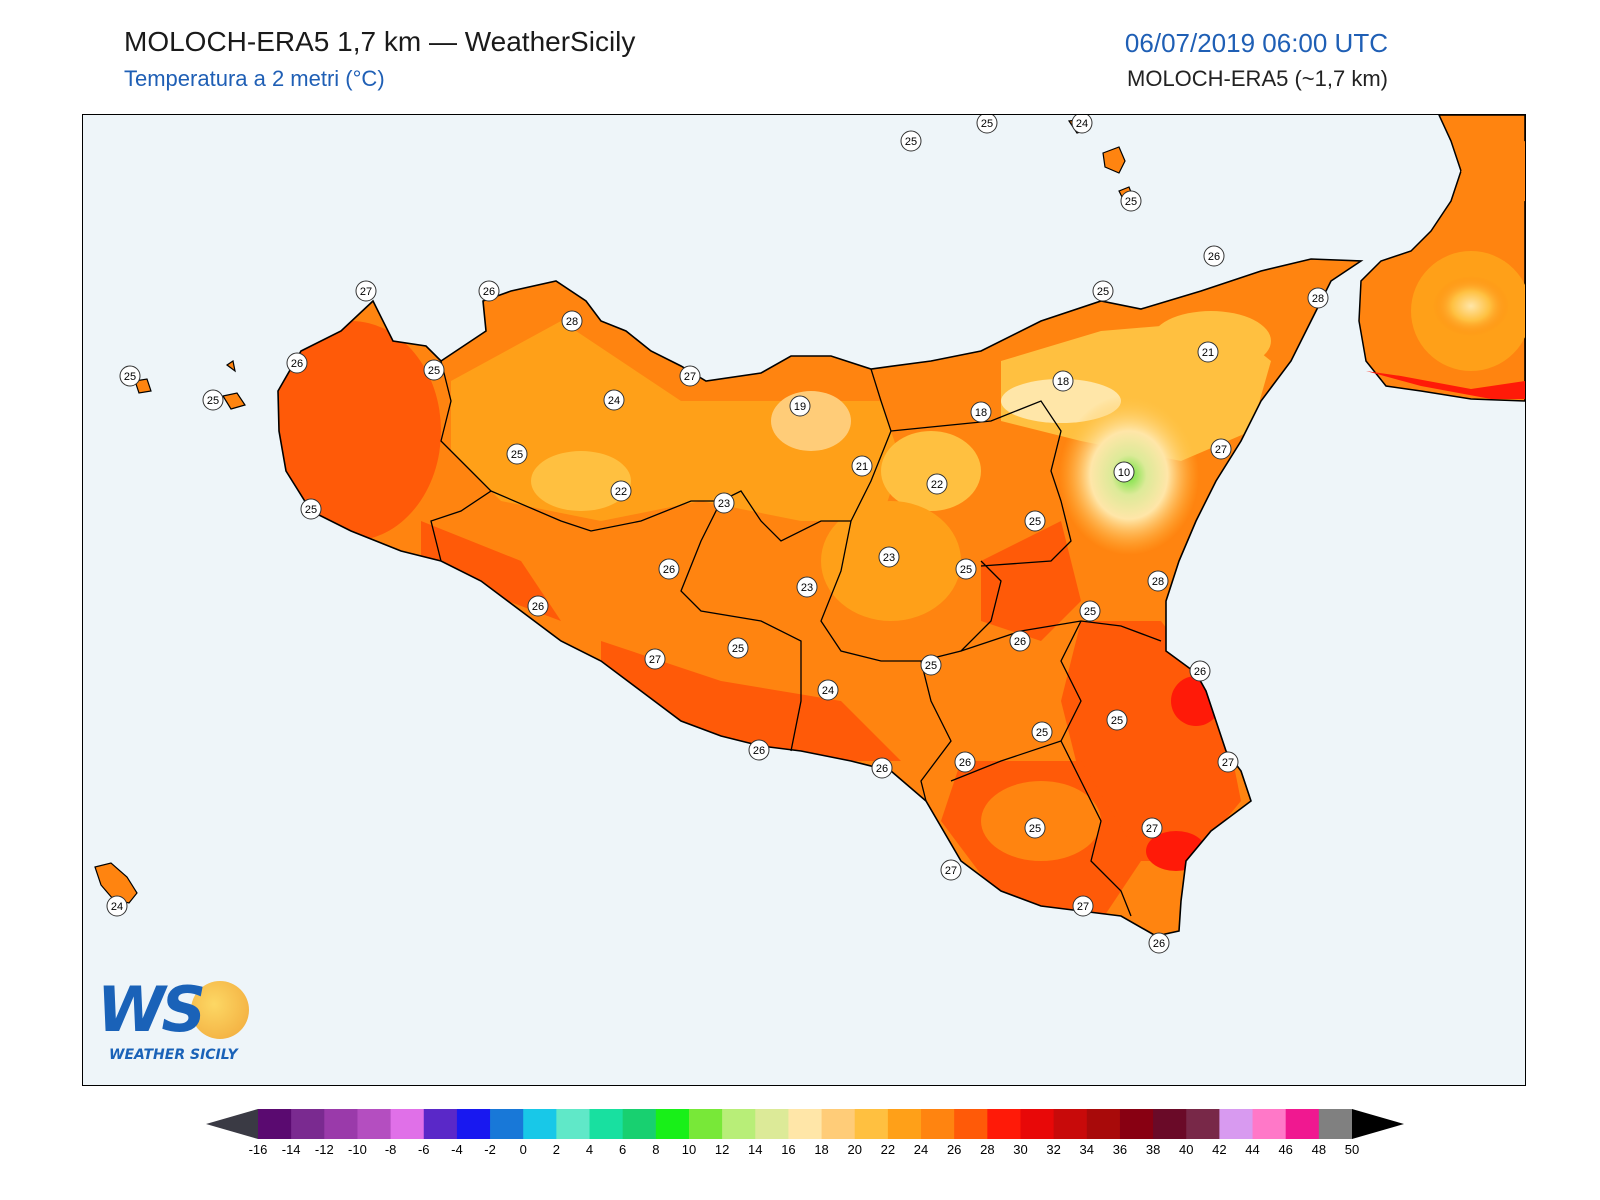 This screenshot has width=1600, height=1200. Describe the element at coordinates (143, 386) in the screenshot. I see `marettimo-island` at that location.